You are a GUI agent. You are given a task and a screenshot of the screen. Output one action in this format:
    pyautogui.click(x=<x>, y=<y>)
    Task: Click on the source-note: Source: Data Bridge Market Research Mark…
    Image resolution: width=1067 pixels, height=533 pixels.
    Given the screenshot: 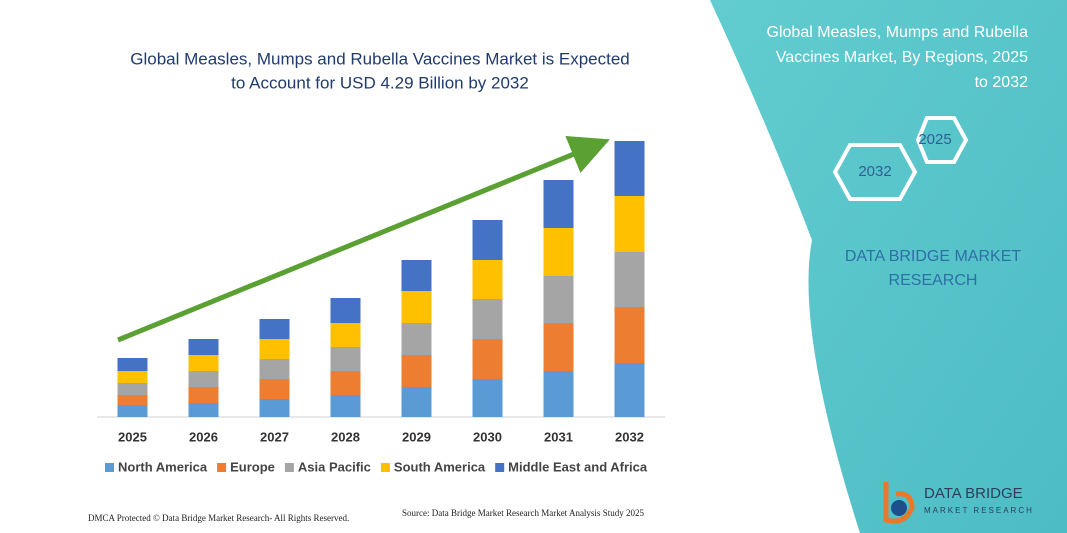 What is the action you would take?
    pyautogui.click(x=523, y=513)
    